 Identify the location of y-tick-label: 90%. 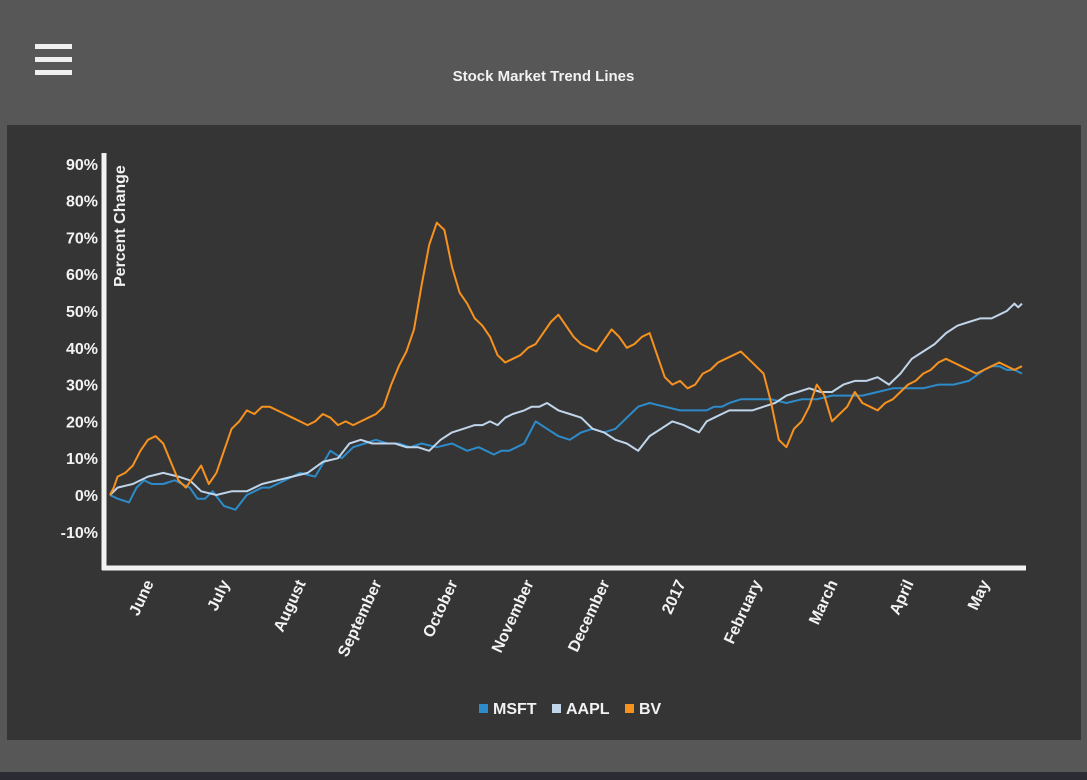
(82, 165).